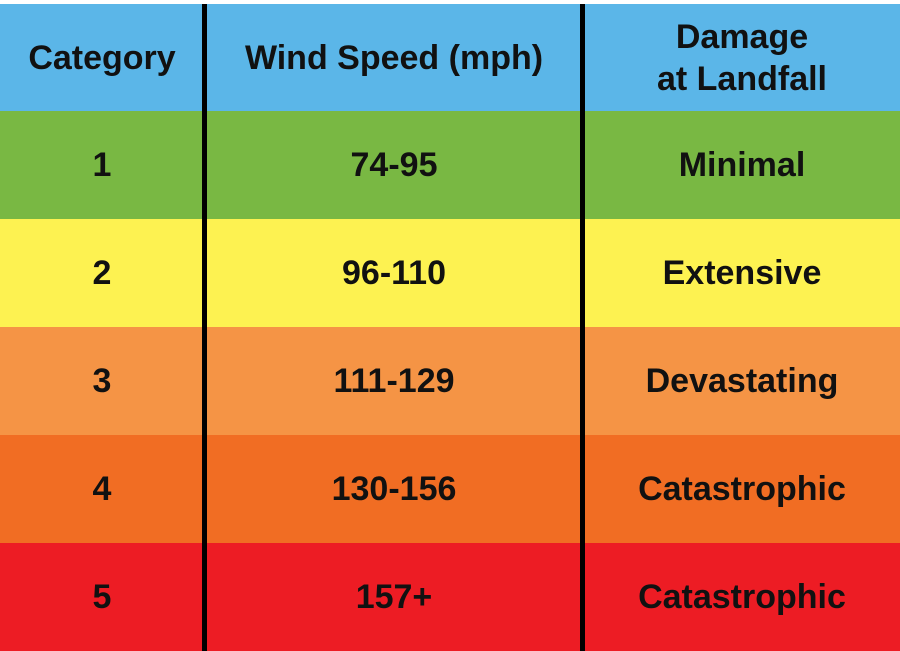  What do you see at coordinates (742, 78) in the screenshot?
I see `header-damage-line2: at Landfall` at bounding box center [742, 78].